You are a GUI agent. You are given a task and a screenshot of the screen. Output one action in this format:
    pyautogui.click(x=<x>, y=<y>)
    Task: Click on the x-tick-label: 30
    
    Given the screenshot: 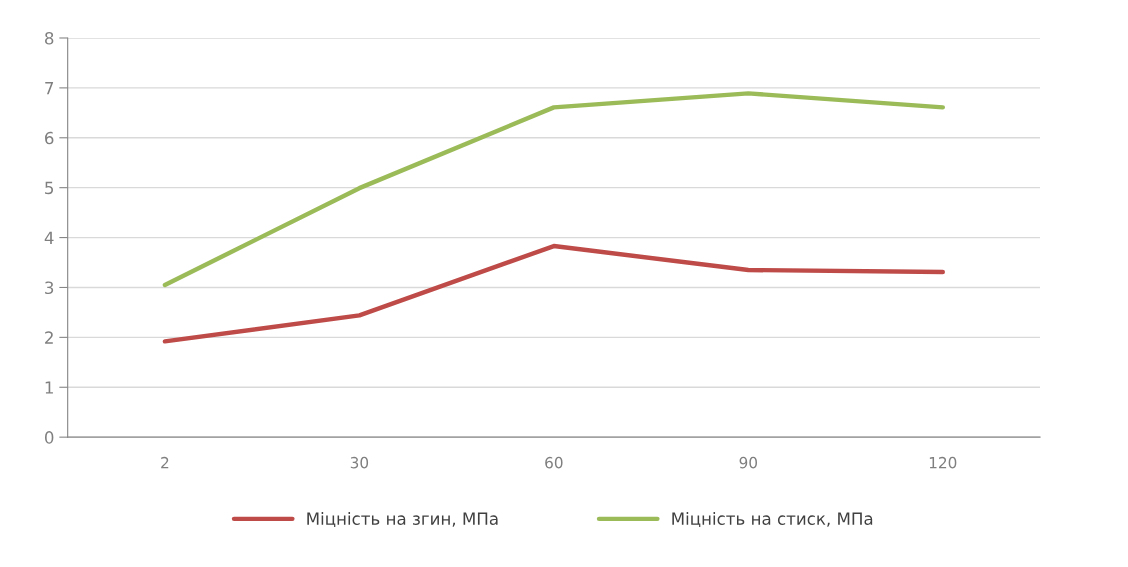 What is the action you would take?
    pyautogui.click(x=359, y=462)
    